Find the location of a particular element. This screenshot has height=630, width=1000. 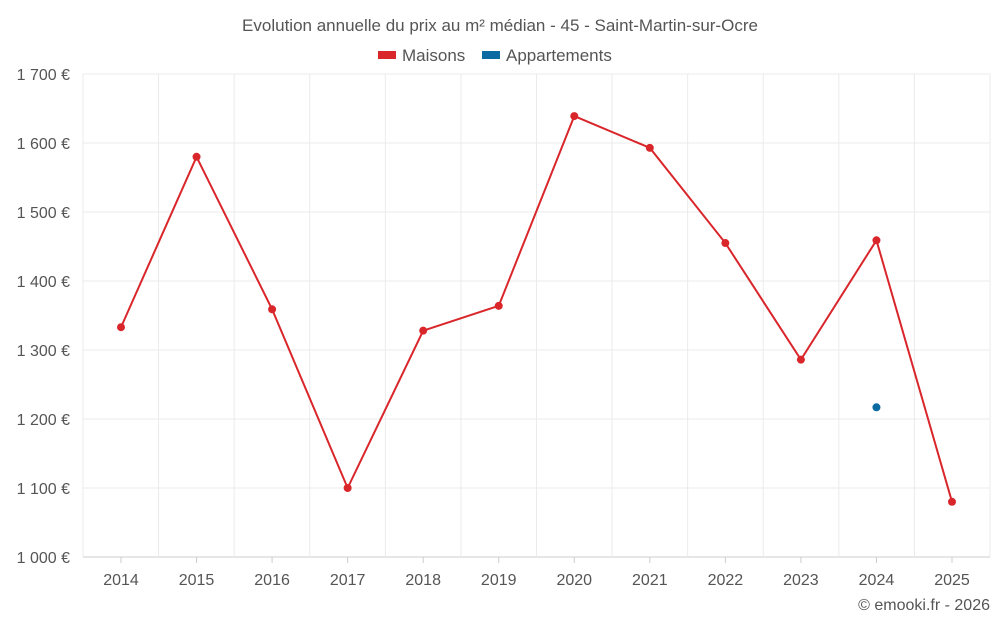

legend-item-appartements: Appartements is located at coordinates (547, 55).